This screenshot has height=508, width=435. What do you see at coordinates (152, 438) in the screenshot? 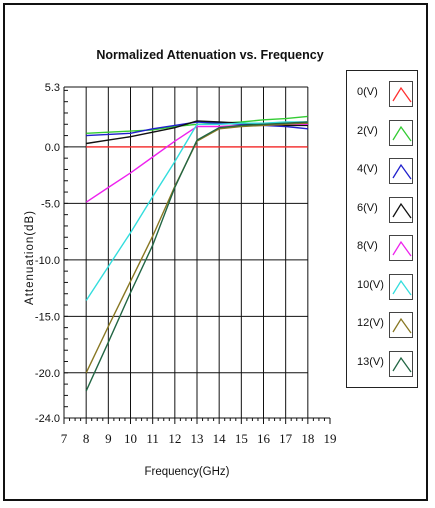
I see `x-tick-label: 11` at bounding box center [152, 438].